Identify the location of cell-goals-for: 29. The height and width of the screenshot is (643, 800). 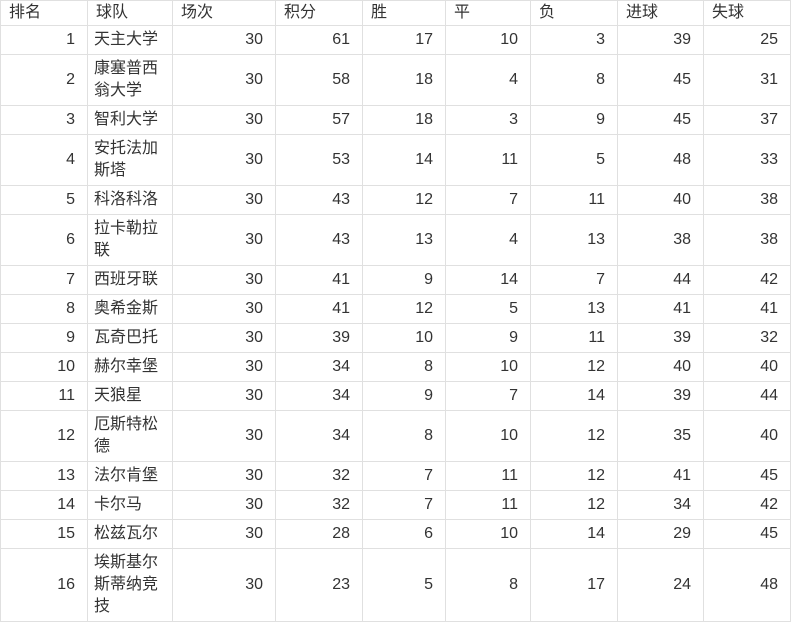
(660, 534).